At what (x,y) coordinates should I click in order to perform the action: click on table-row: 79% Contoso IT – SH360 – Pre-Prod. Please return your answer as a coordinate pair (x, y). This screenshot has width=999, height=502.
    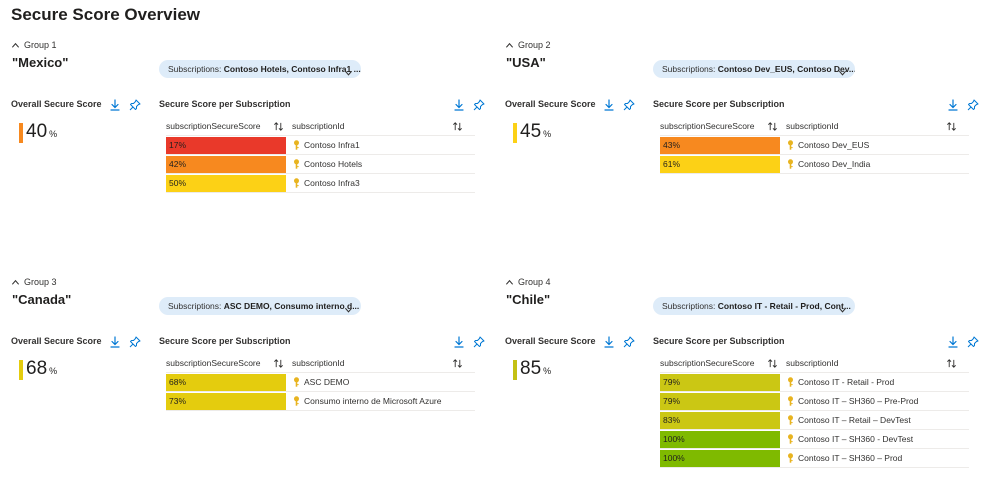
    Looking at the image, I should click on (814, 401).